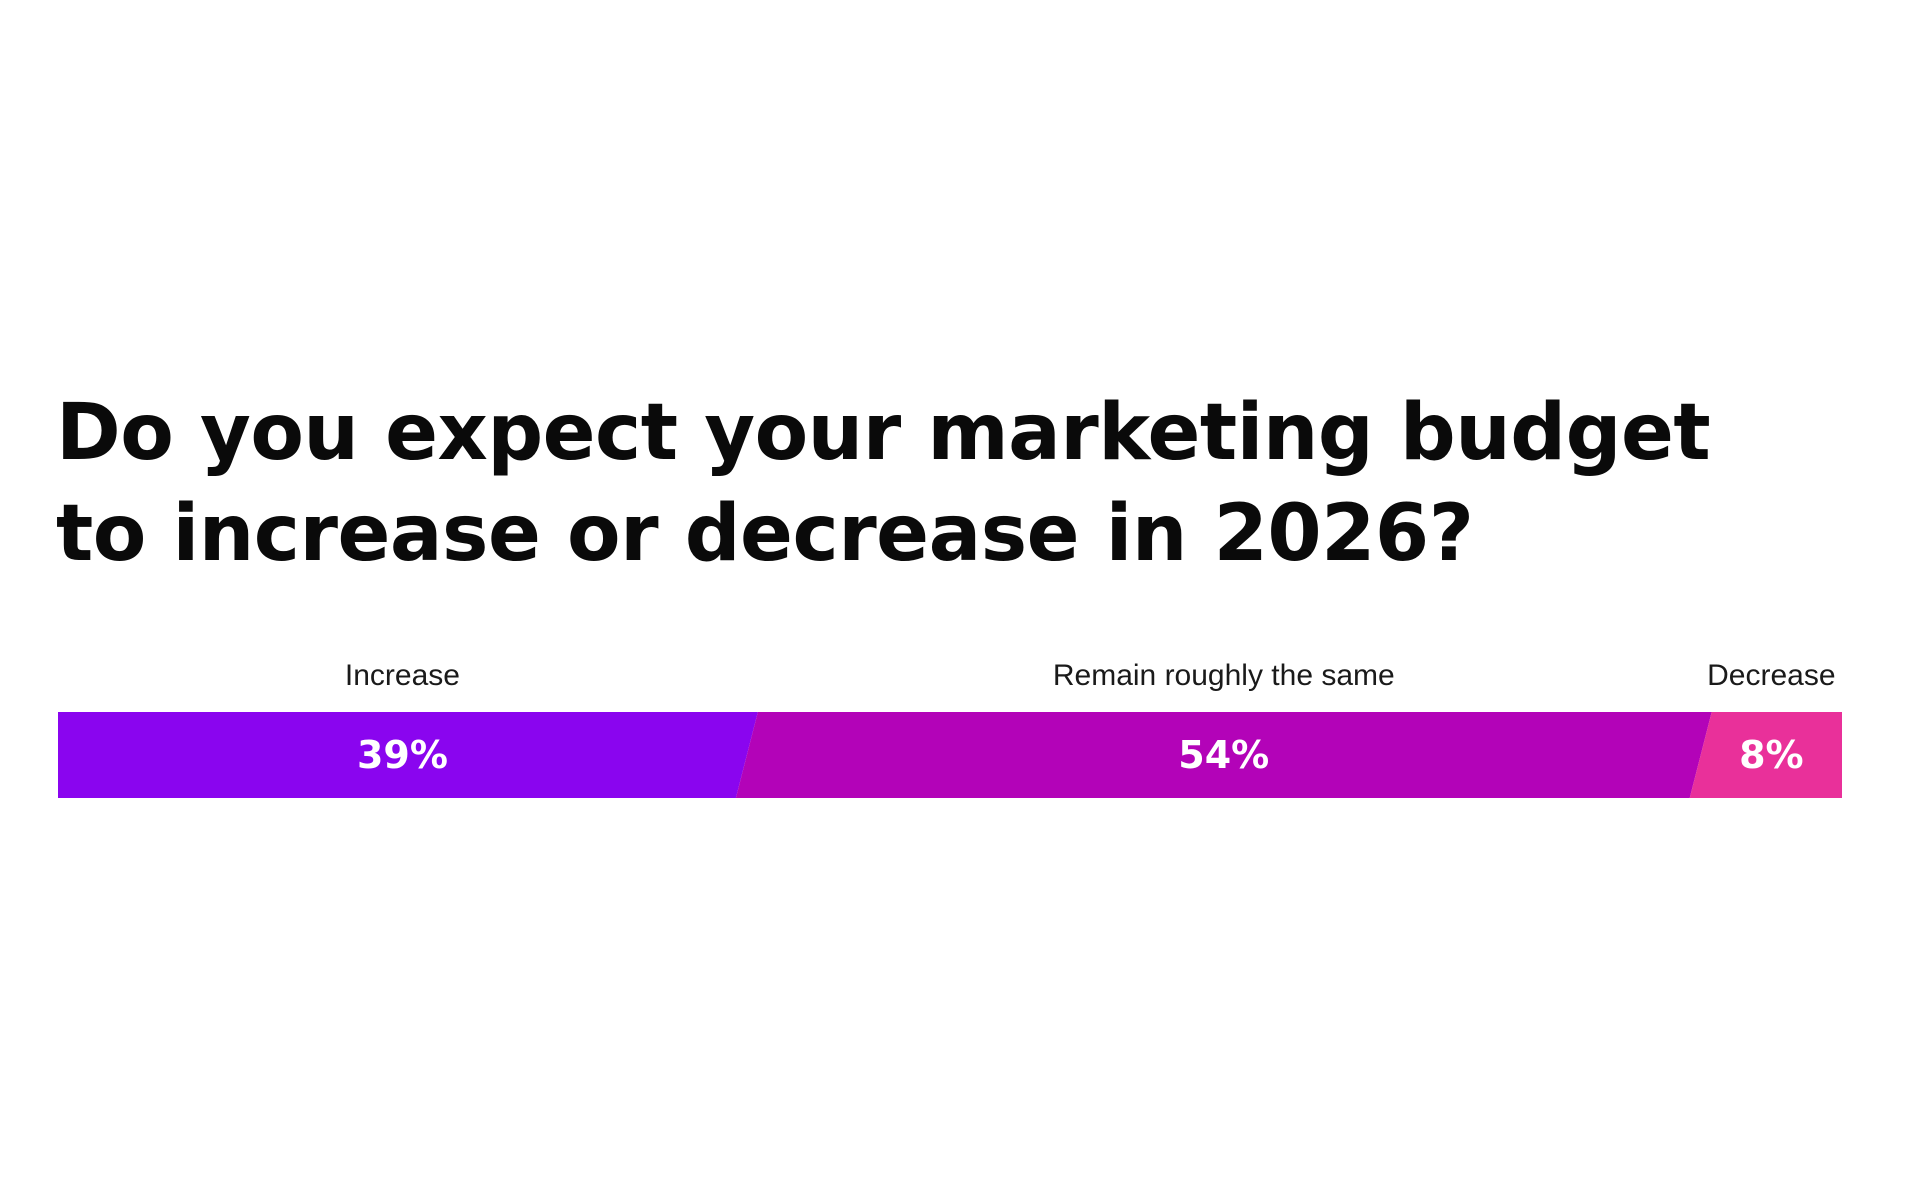 Image resolution: width=1920 pixels, height=1200 pixels. What do you see at coordinates (402, 755) in the screenshot?
I see `value-label-1: 39%` at bounding box center [402, 755].